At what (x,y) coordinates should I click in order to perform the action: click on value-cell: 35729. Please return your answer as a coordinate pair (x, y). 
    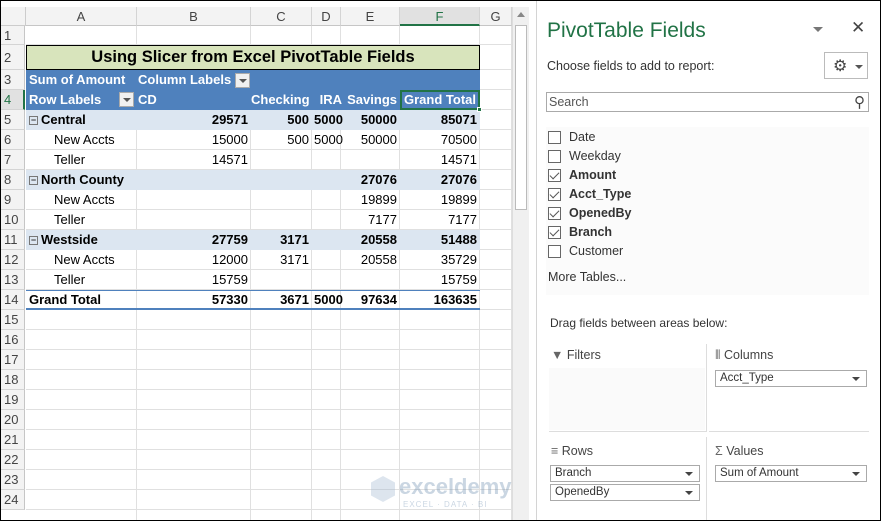
    Looking at the image, I should click on (458, 259).